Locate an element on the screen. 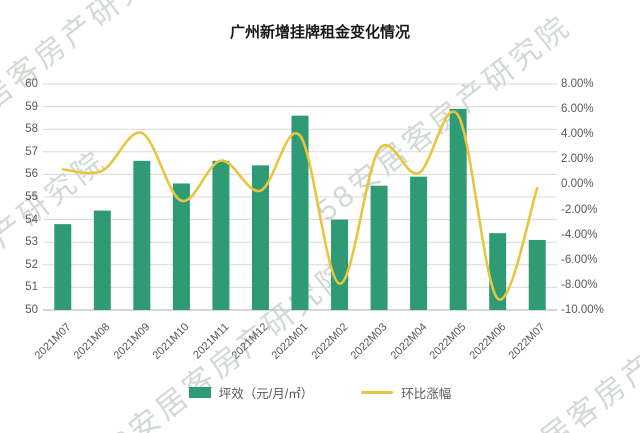 The width and height of the screenshot is (640, 433). legend-item-bar-series: 坪效（元/月/㎡） is located at coordinates (251, 392).